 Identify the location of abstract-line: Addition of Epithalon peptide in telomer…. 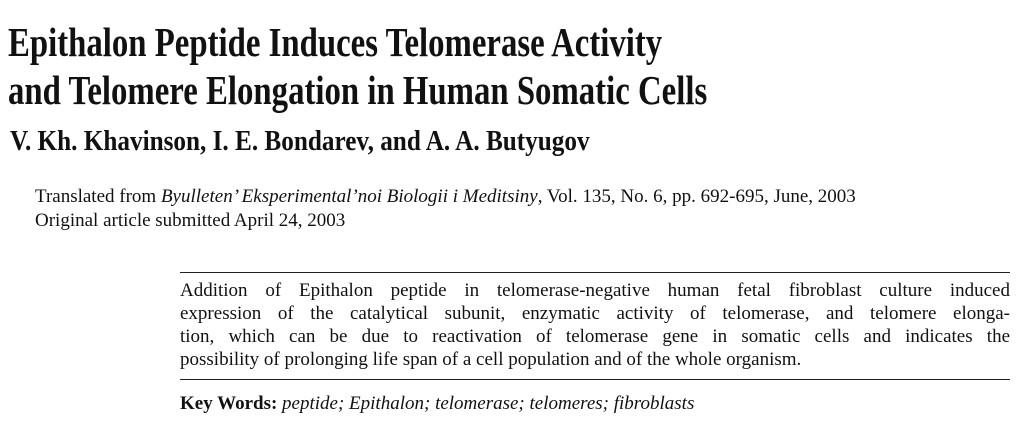
(595, 290).